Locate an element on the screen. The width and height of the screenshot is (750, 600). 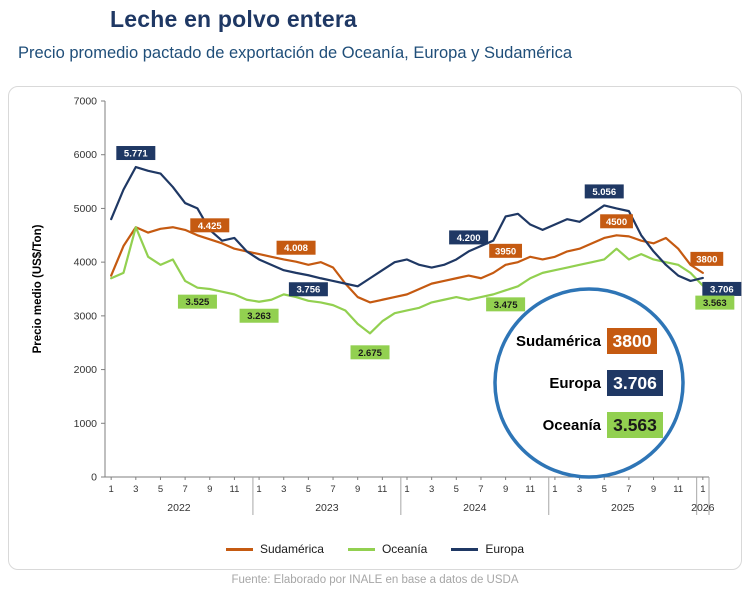
data-label-text-sudamerica: 4500 is located at coordinates (616, 222).